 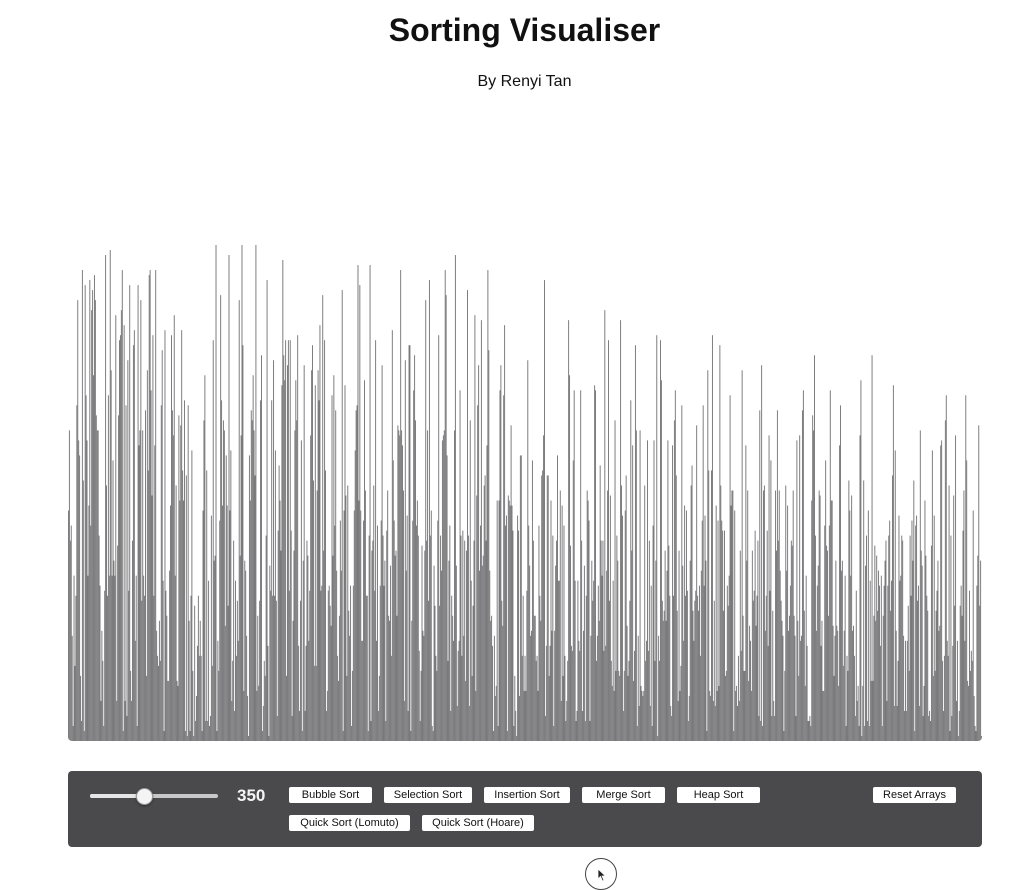 What do you see at coordinates (524, 30) in the screenshot?
I see `page-title: Sorting Visualiser` at bounding box center [524, 30].